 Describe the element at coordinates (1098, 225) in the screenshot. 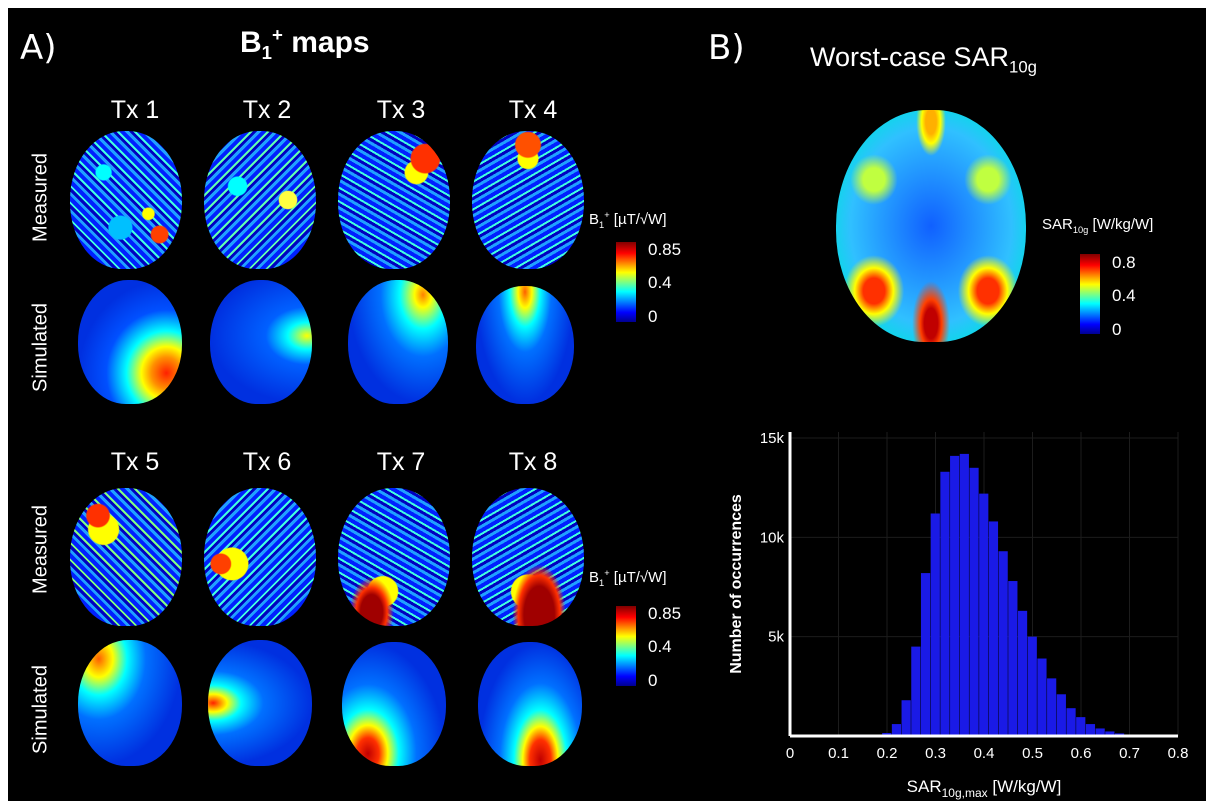

I see `sar-colorbar-title: SAR10g [W/kg/W]` at that location.